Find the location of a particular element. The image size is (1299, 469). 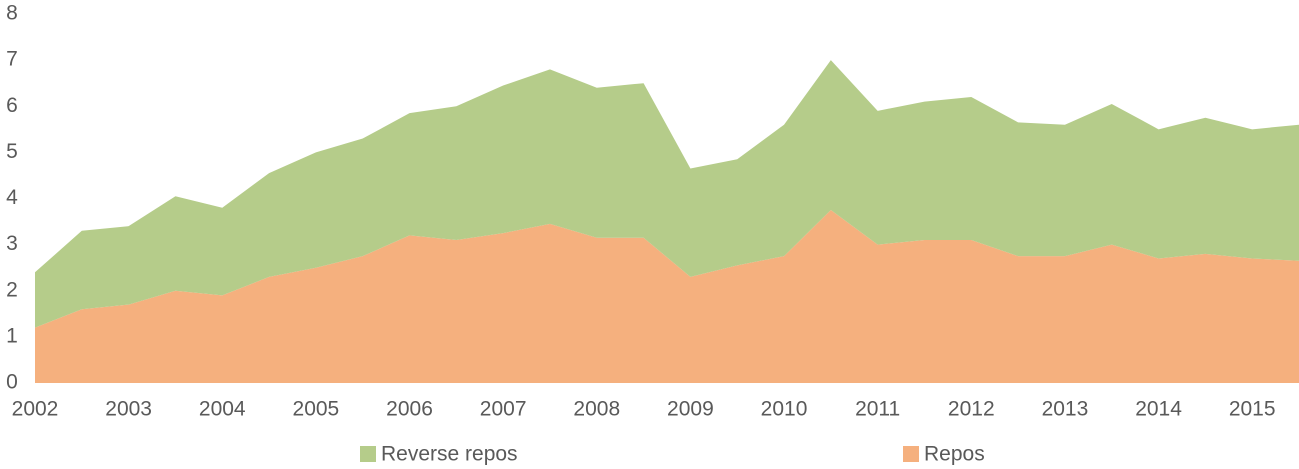

x-tick-label: 2002 is located at coordinates (35, 409).